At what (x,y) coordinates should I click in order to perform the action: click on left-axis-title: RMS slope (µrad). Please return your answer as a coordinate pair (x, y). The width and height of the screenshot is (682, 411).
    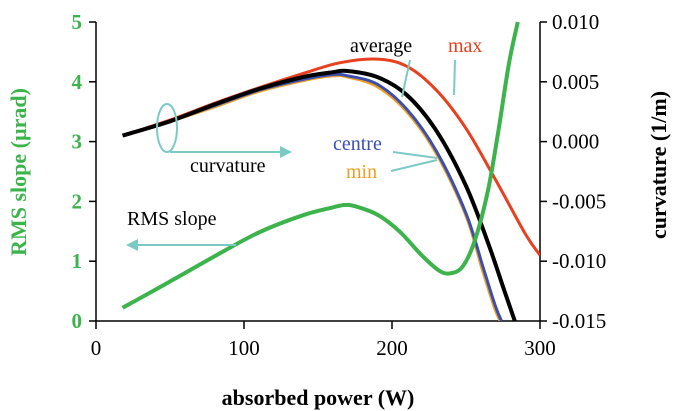
    Looking at the image, I should click on (18, 172).